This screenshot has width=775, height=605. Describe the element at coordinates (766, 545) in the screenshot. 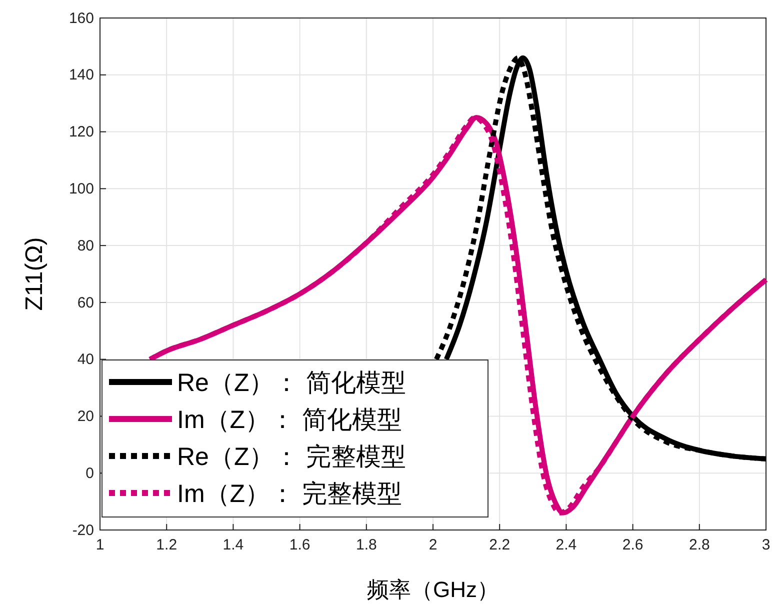

I see `x-tick-label: 3` at that location.